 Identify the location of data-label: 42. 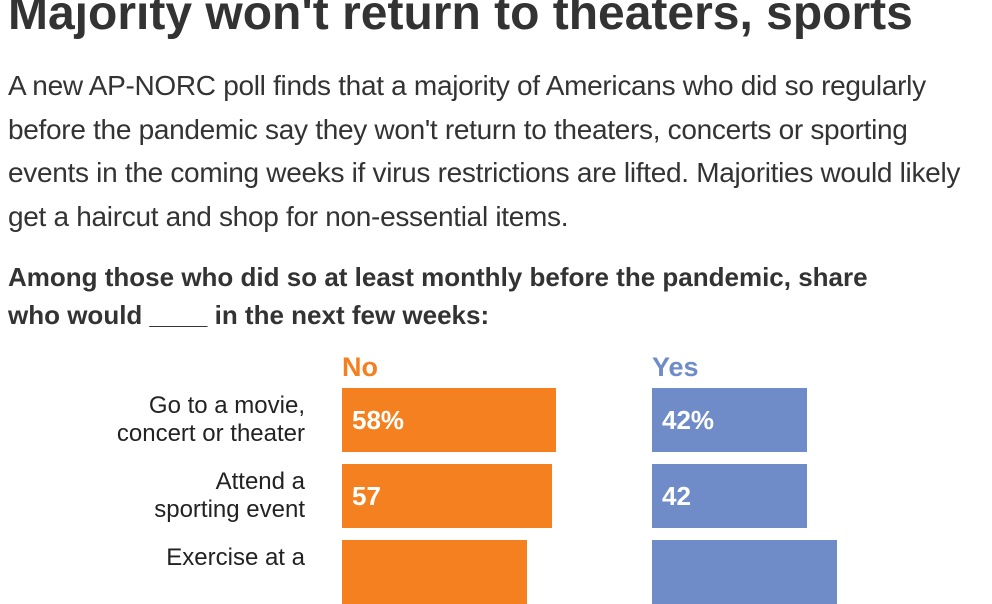
(676, 496).